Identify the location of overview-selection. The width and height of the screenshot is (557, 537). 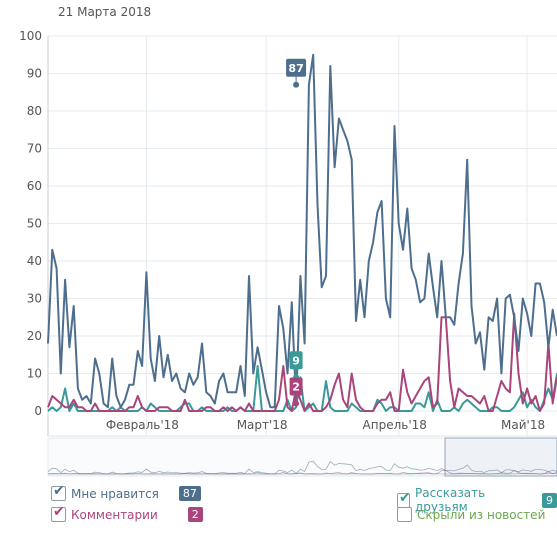
(500, 457).